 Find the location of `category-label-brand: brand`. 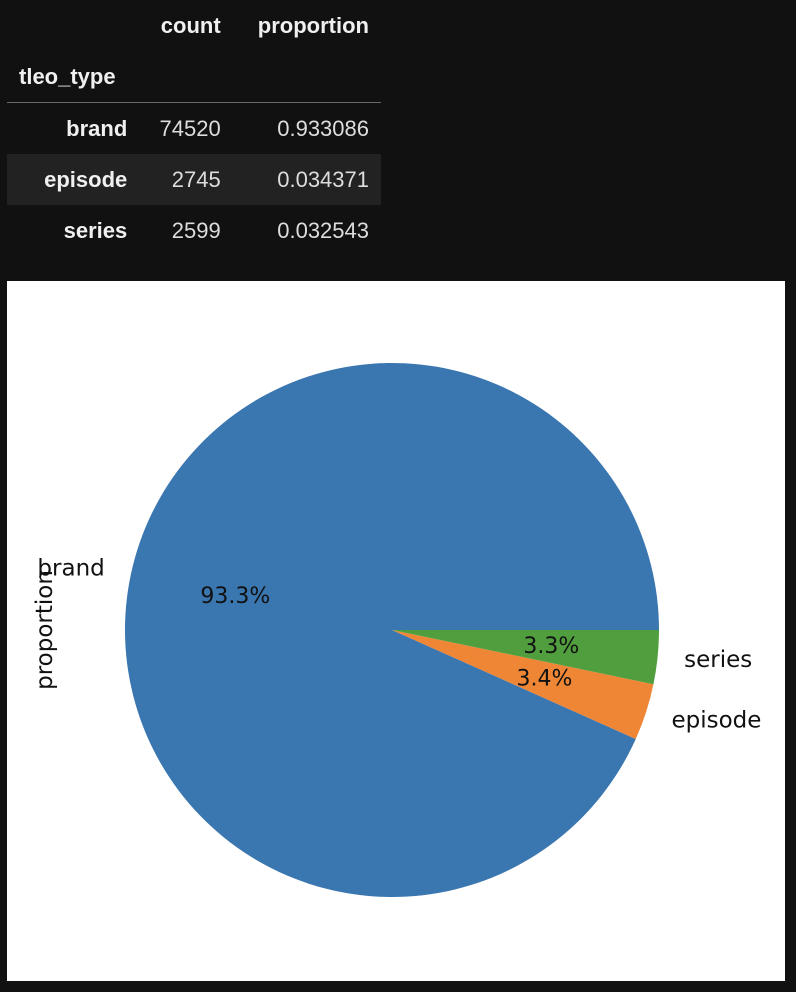

category-label-brand: brand is located at coordinates (70, 569).